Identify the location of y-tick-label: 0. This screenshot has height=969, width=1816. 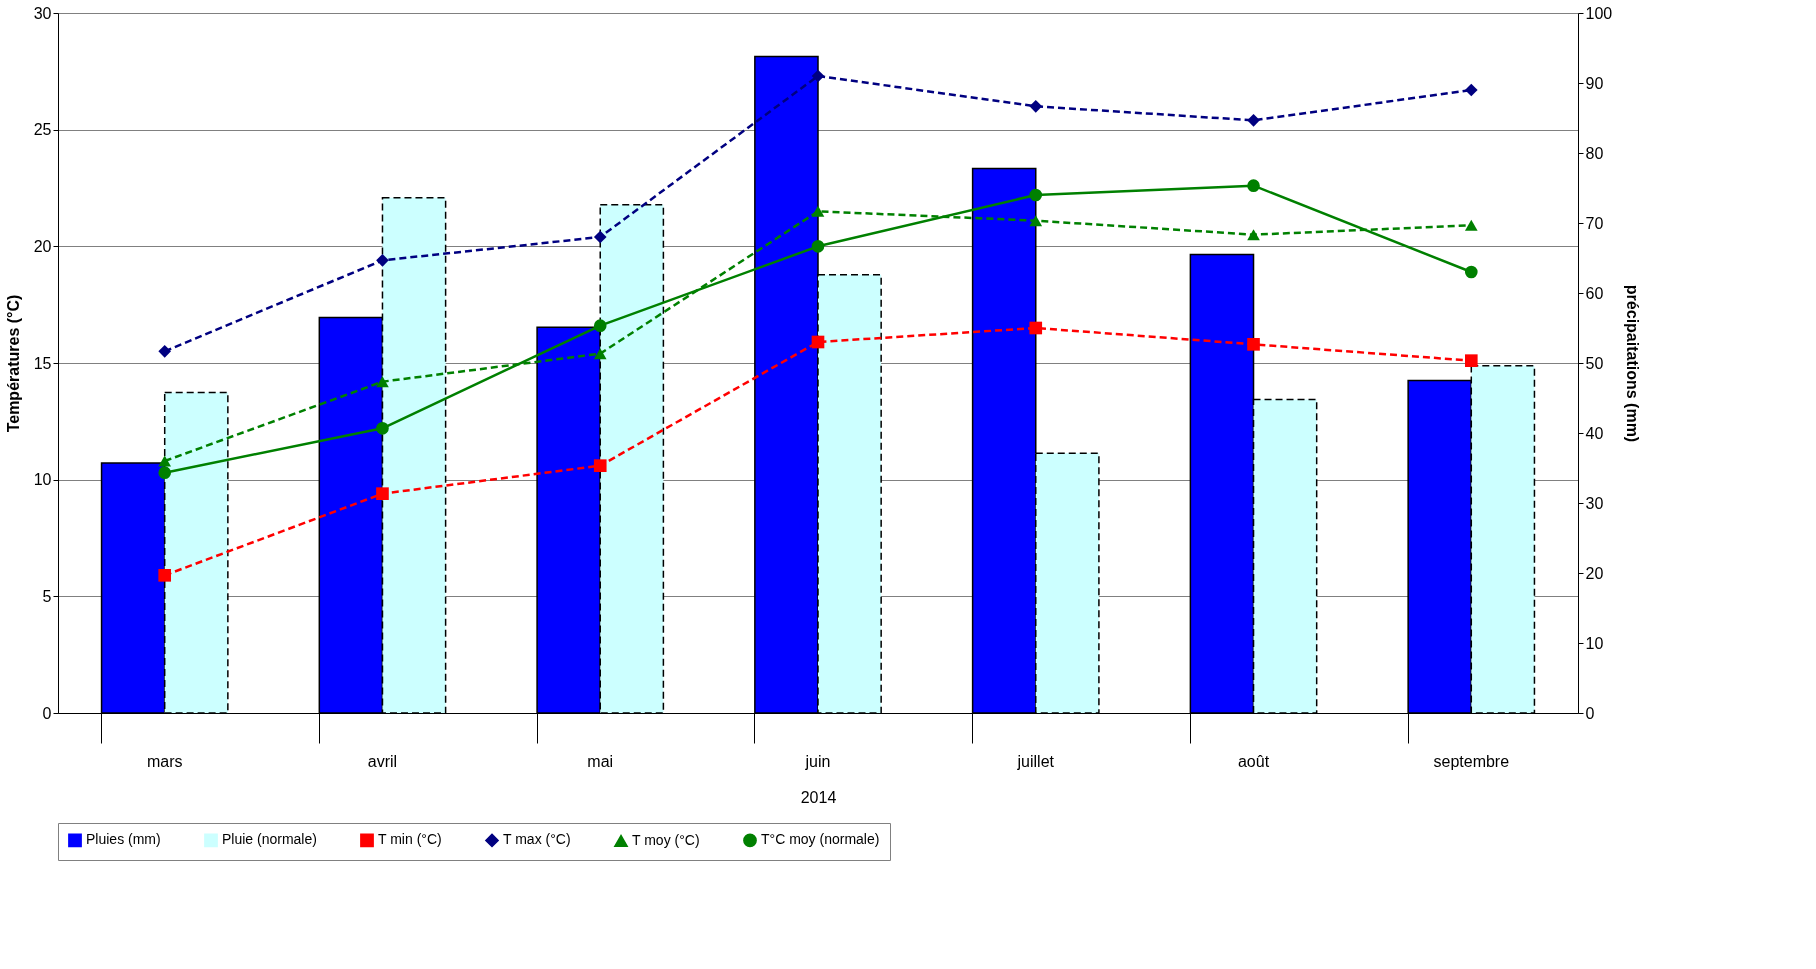
(47, 713).